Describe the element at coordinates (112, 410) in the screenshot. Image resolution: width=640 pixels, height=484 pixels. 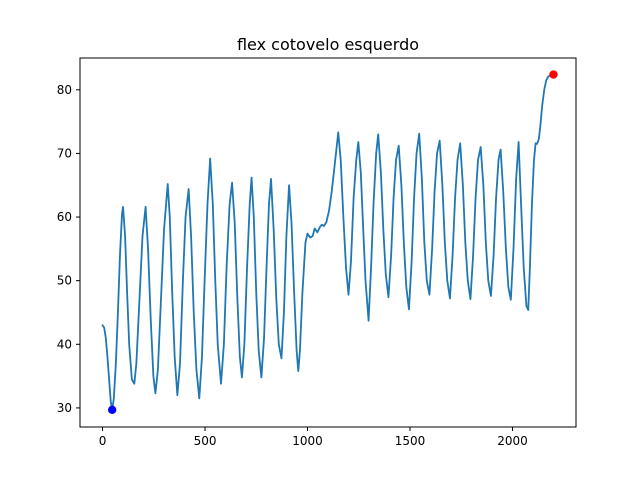
I see `start-marker` at that location.